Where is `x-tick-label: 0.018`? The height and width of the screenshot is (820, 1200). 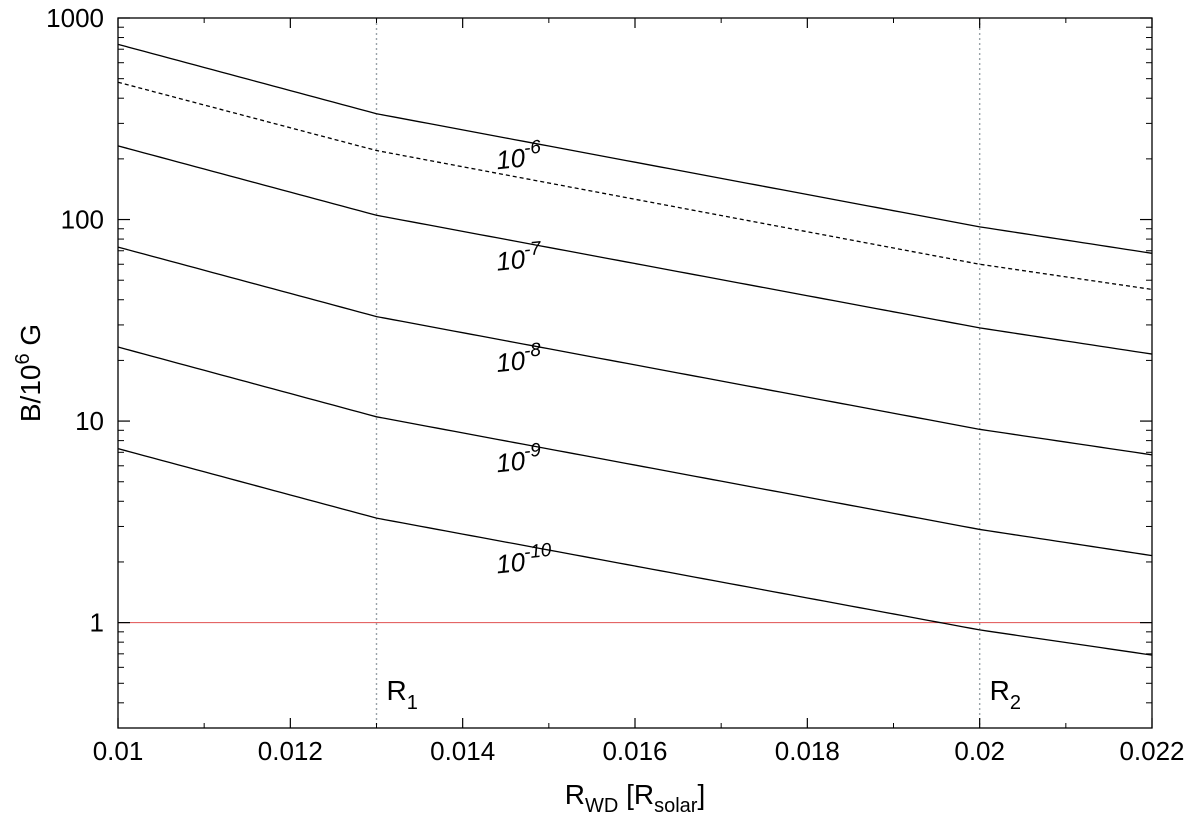 x-tick-label: 0.018 is located at coordinates (807, 751).